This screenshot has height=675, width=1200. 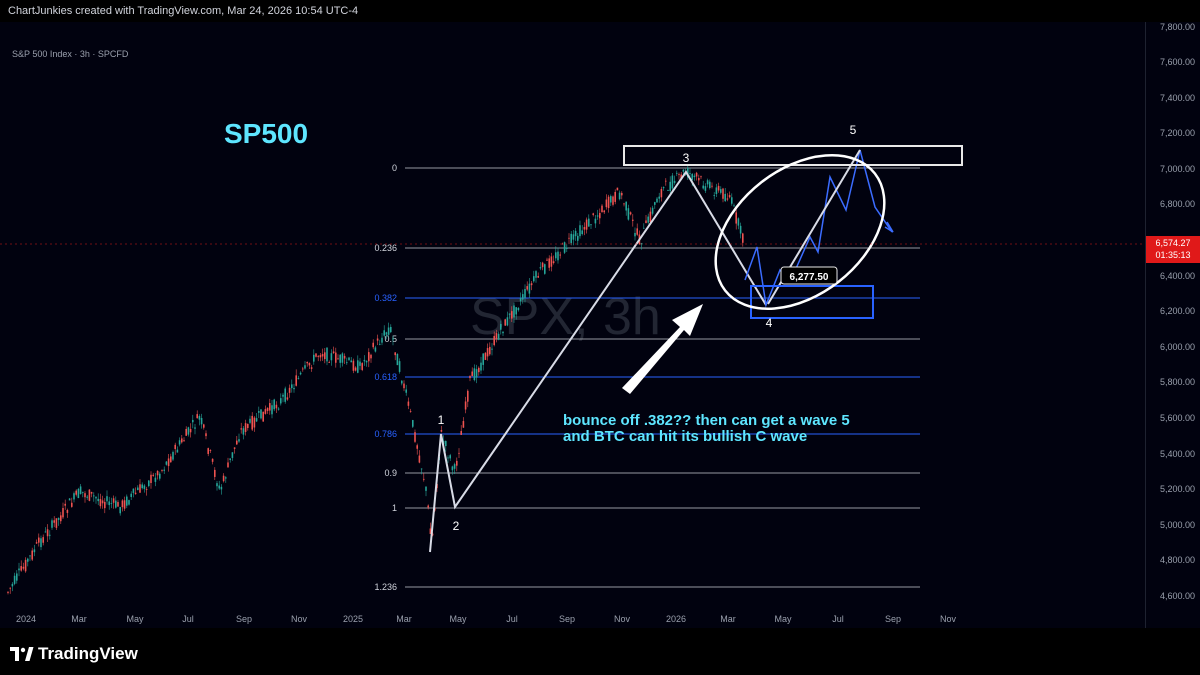 I want to click on title-label: SP500, so click(x=266, y=133).